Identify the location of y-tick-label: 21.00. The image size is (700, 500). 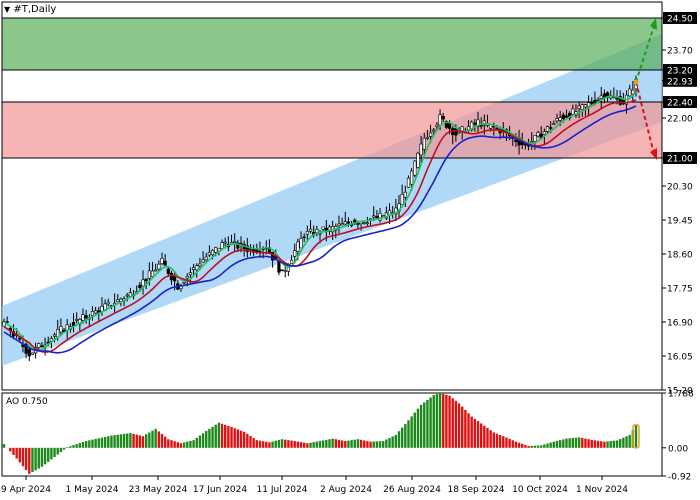
(680, 160).